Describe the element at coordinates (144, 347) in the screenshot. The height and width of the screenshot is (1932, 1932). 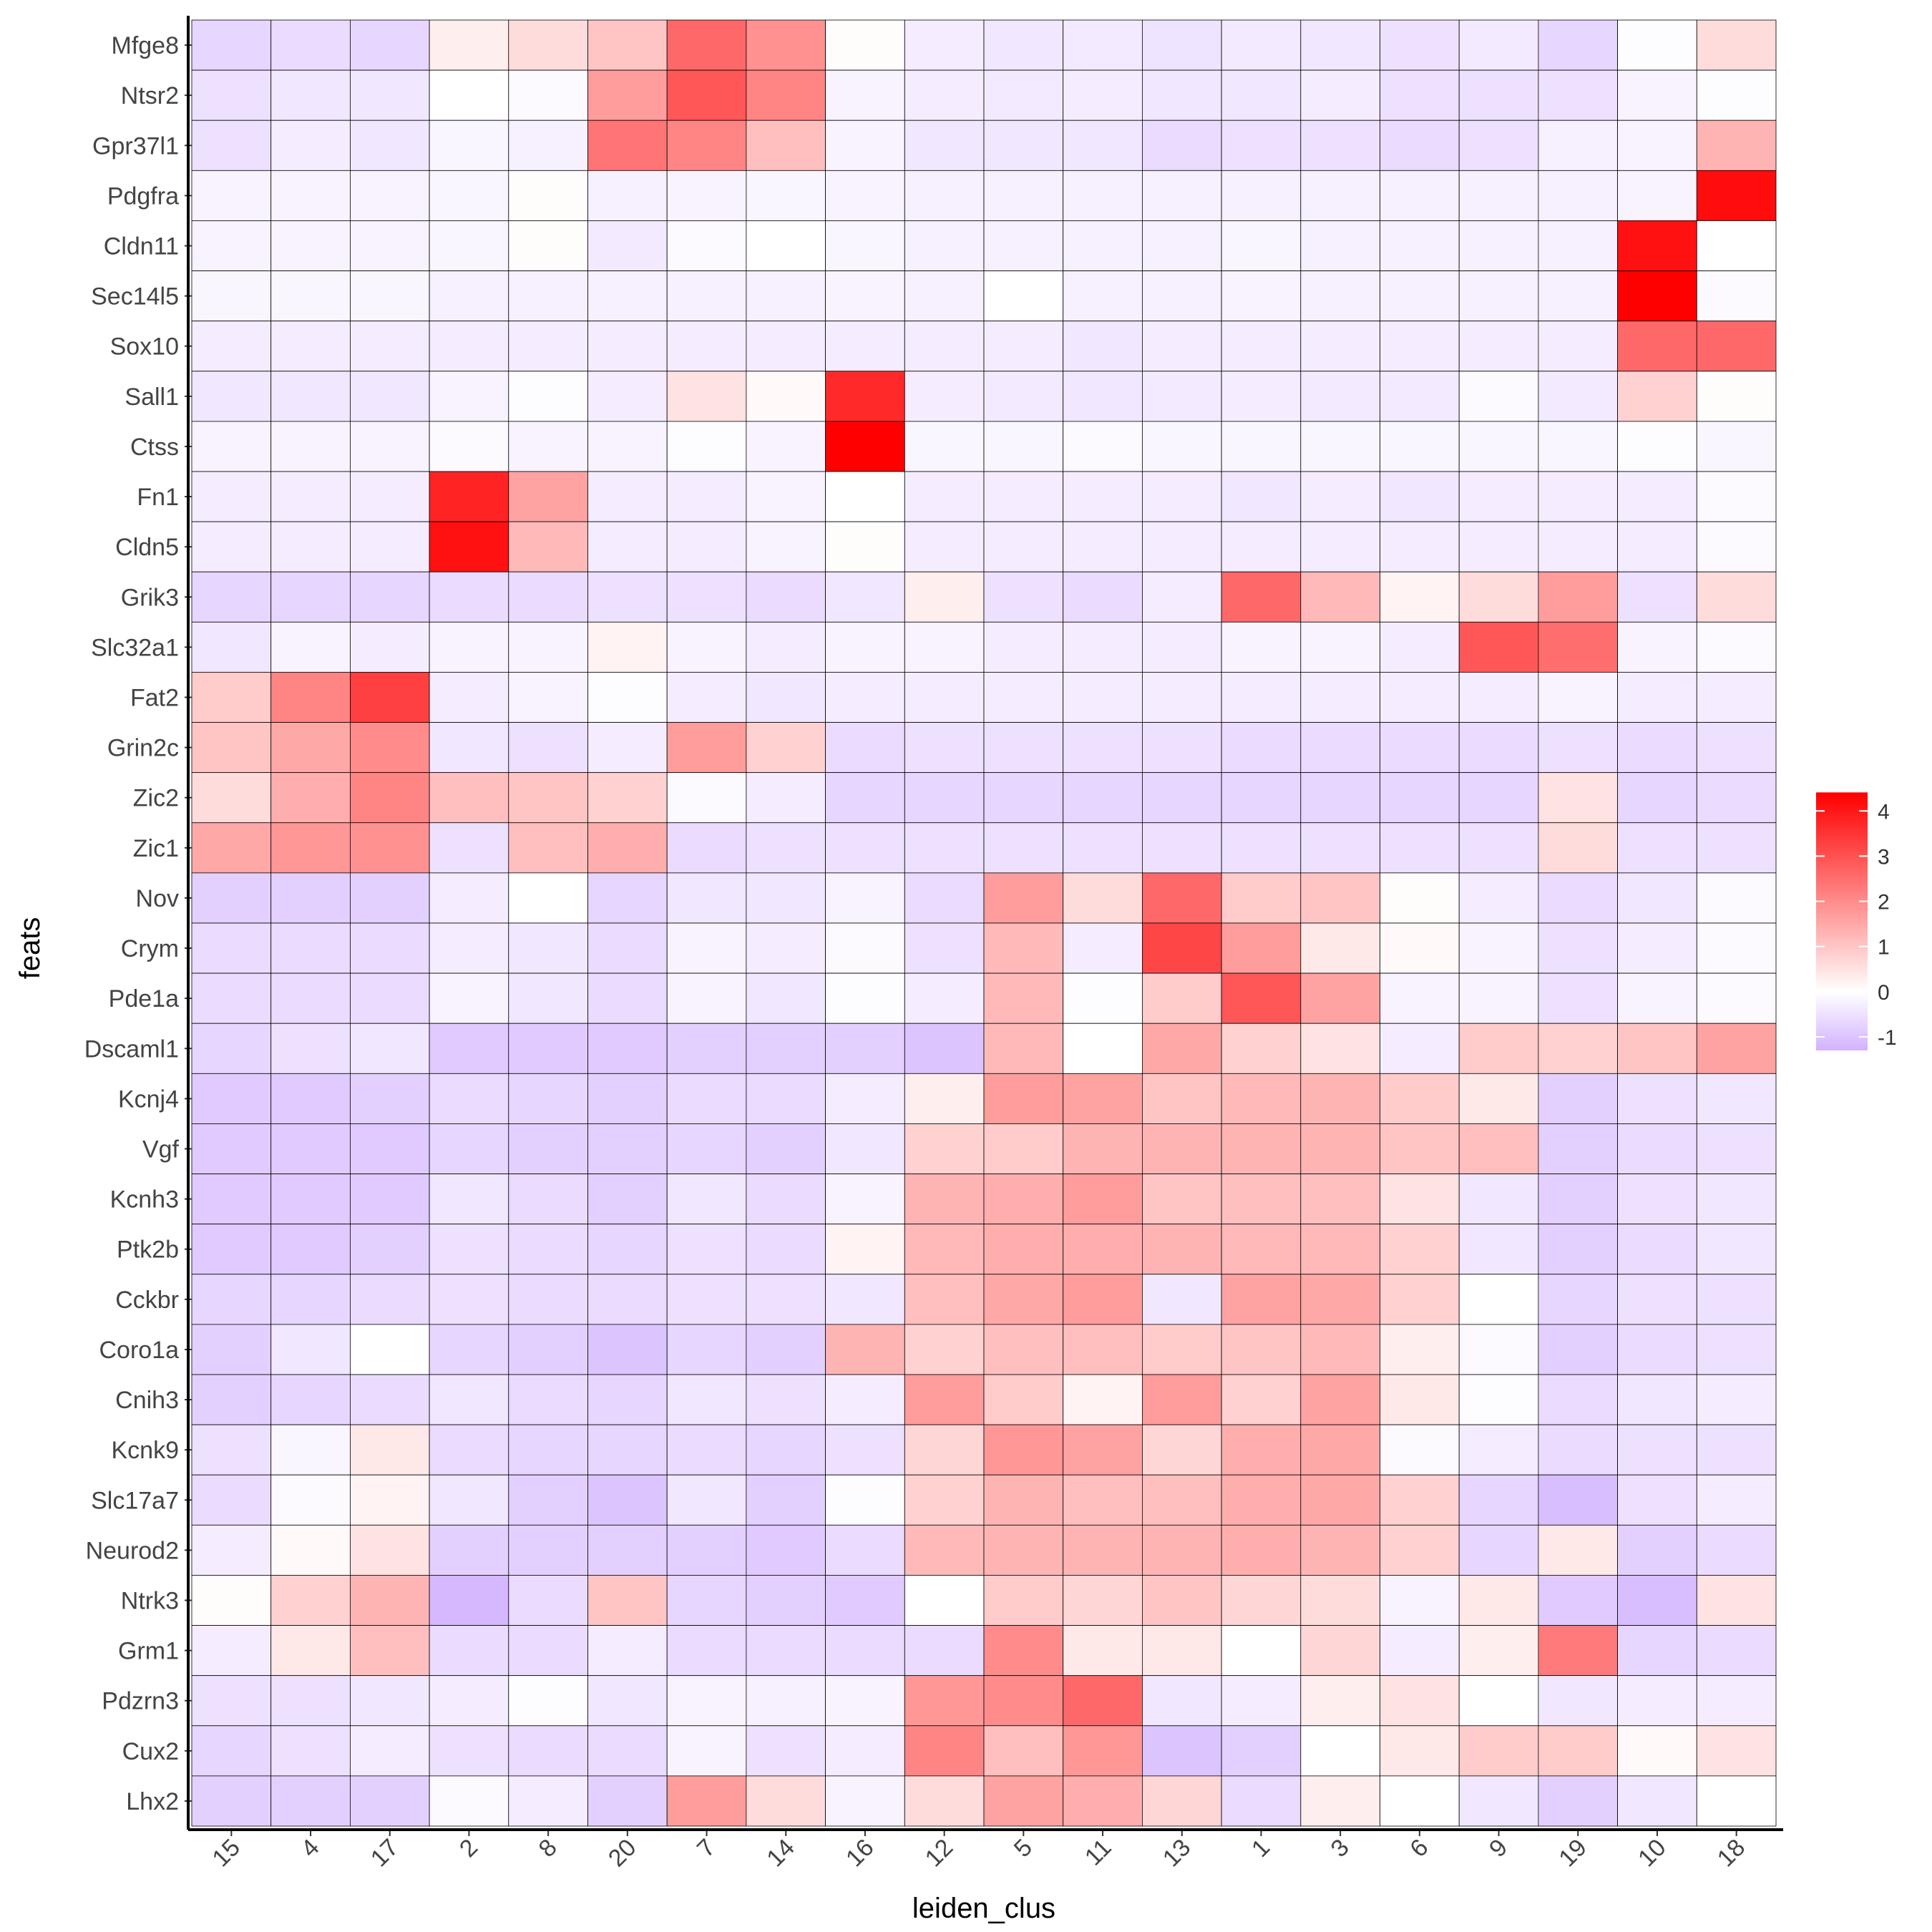
I see `y-tick-label-Sox10: Sox10` at that location.